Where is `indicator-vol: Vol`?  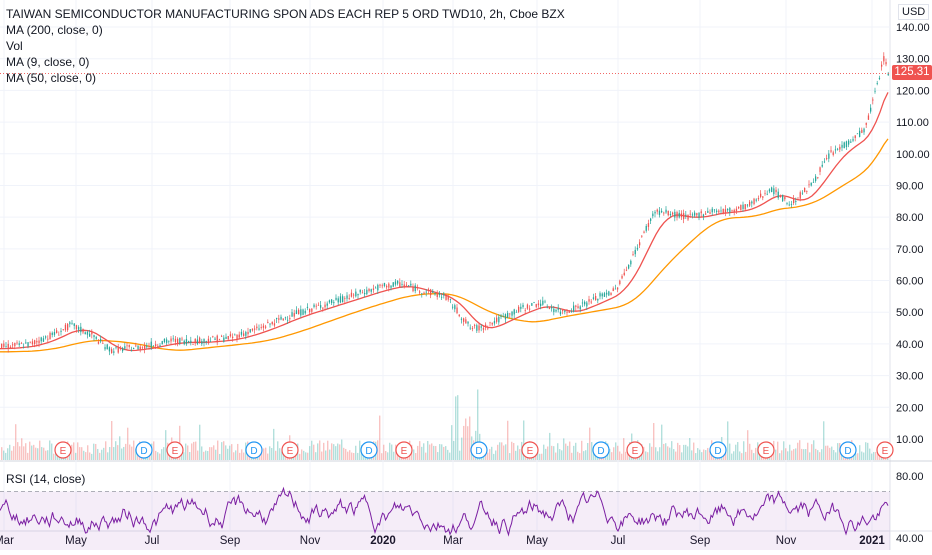 indicator-vol: Vol is located at coordinates (14, 46).